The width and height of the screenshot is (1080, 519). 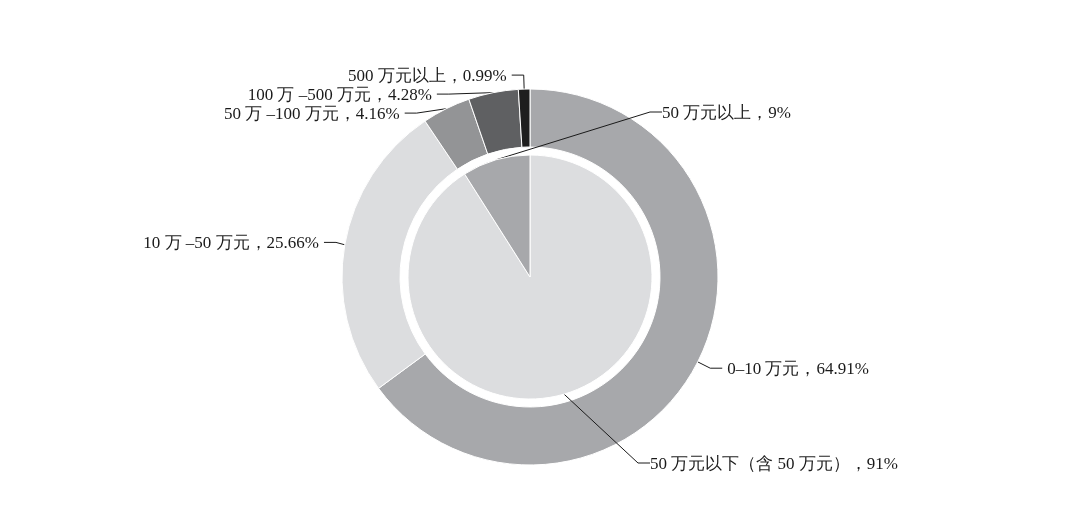 I want to click on slice-label: 10 万 –50 万元，25.66%, so click(x=231, y=242).